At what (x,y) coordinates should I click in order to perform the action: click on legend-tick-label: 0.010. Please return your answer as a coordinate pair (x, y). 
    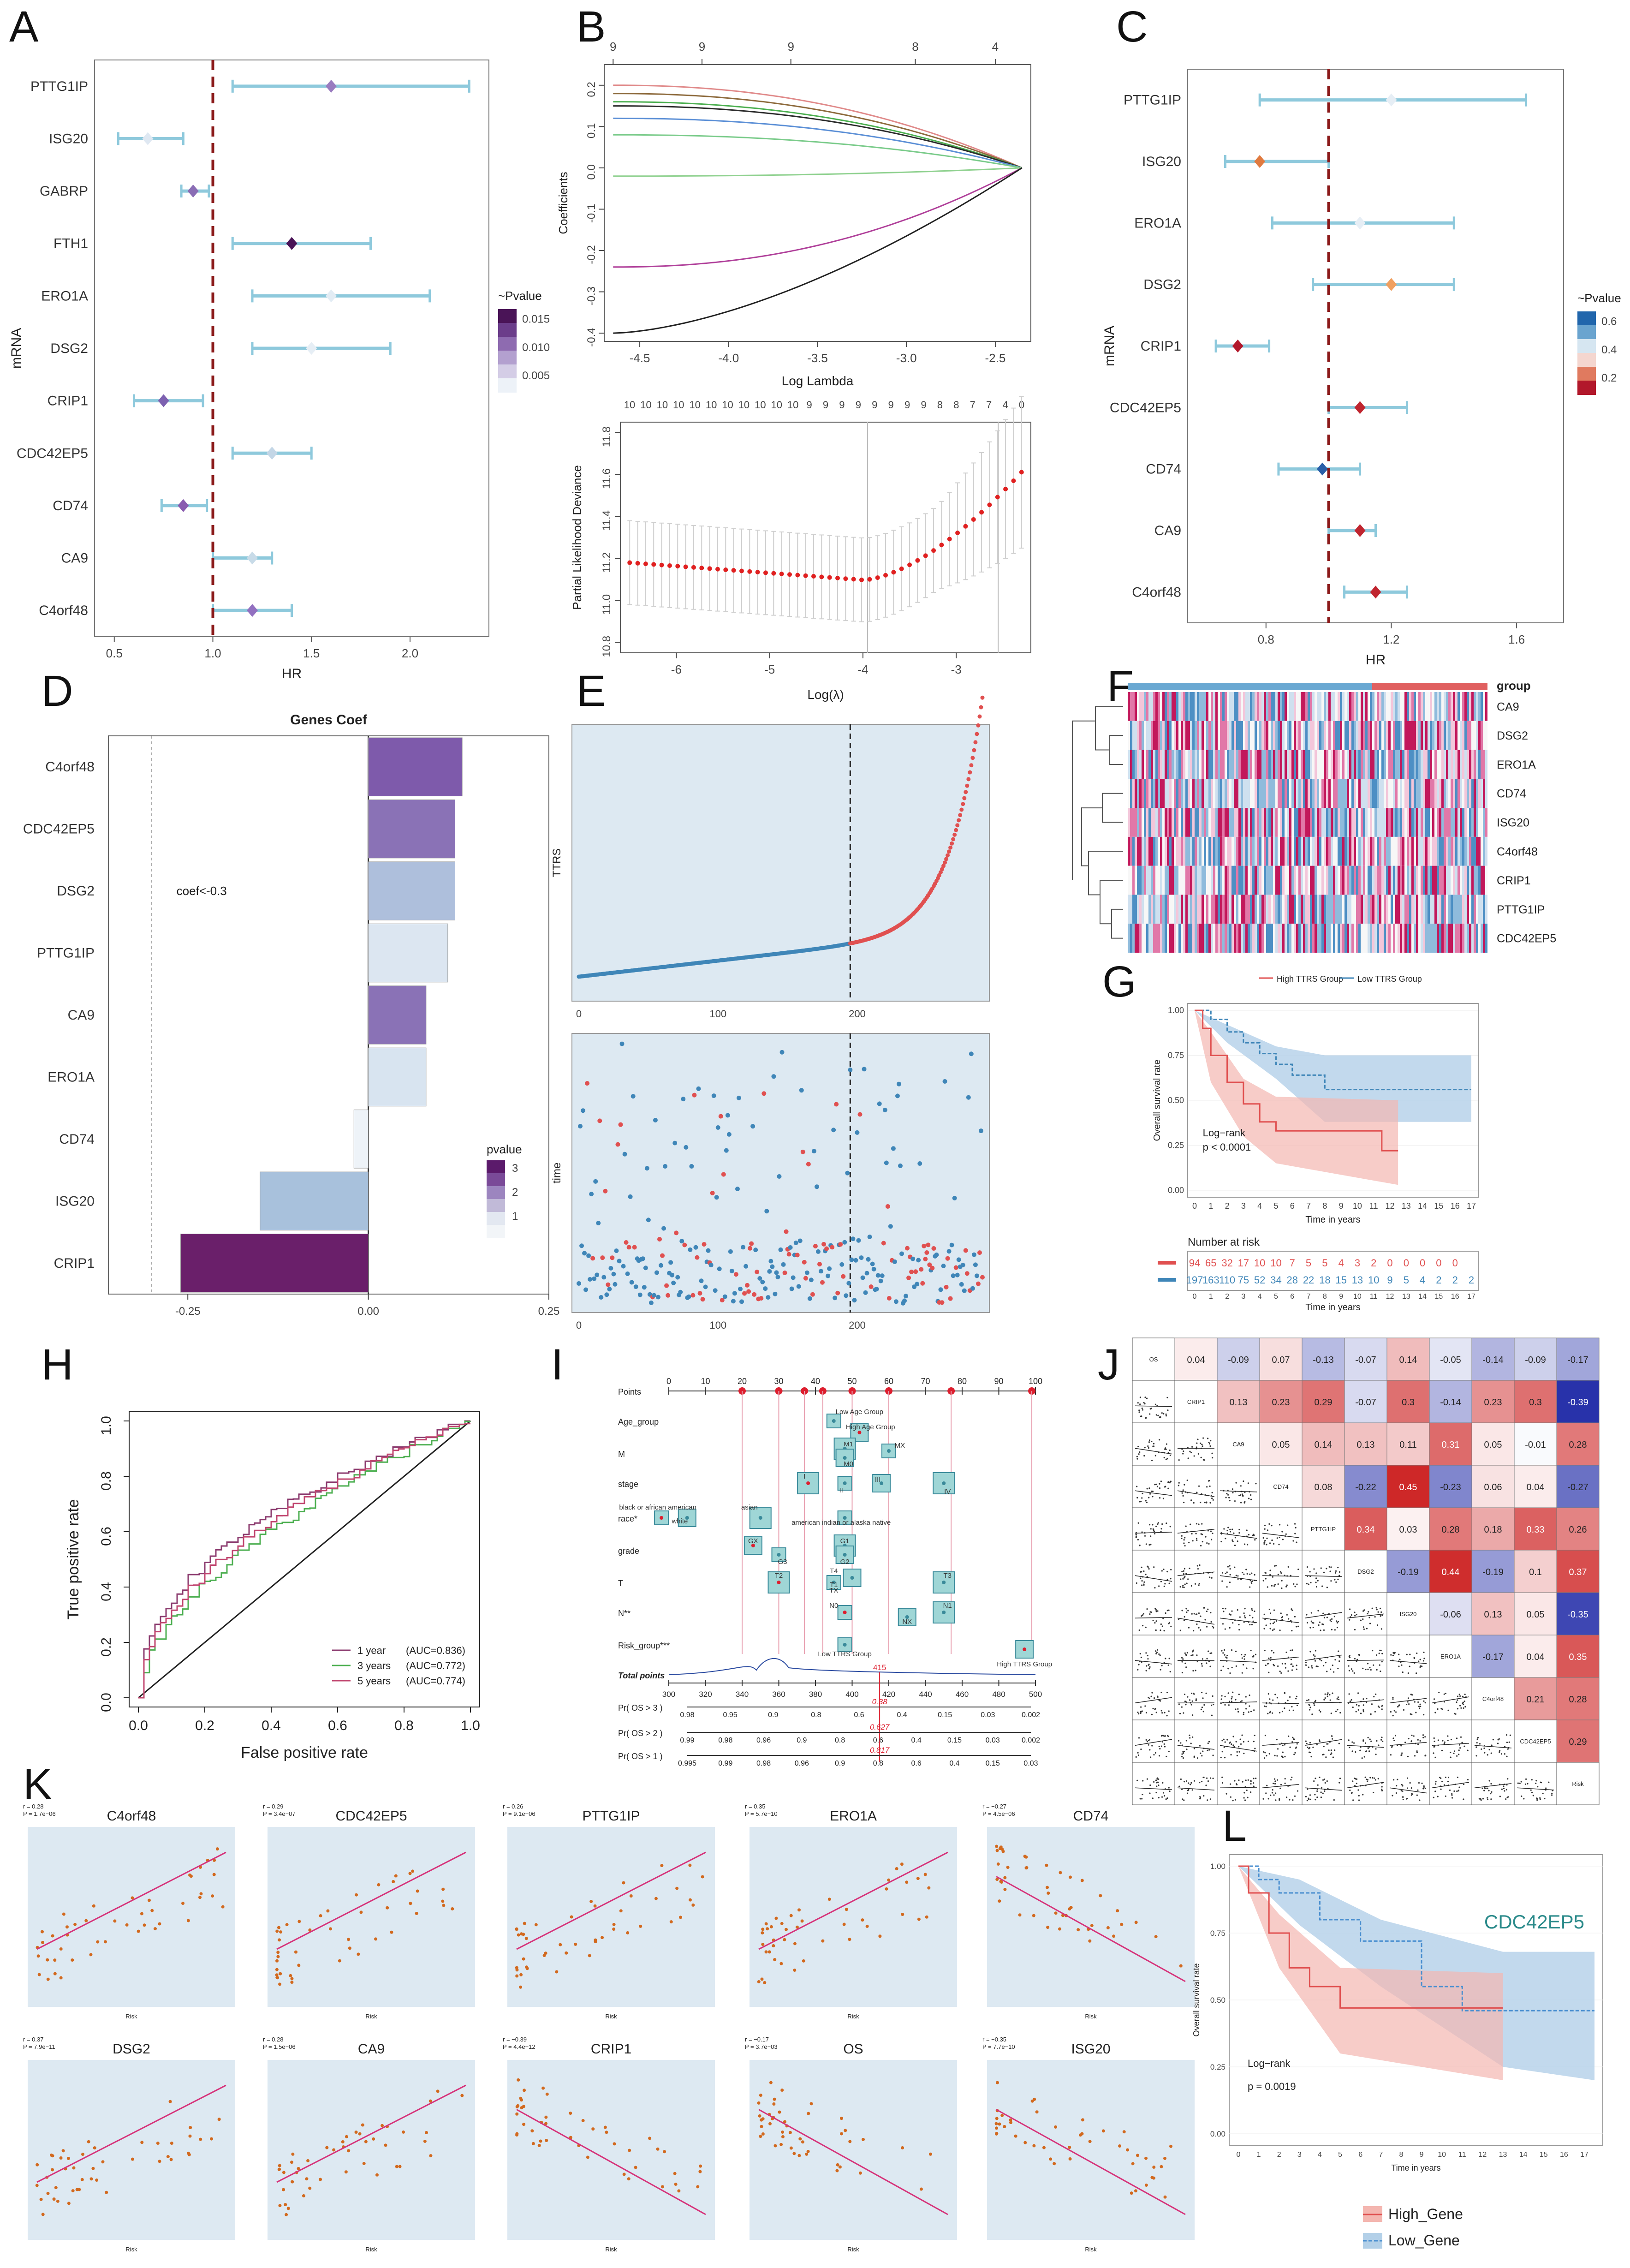
    Looking at the image, I should click on (536, 347).